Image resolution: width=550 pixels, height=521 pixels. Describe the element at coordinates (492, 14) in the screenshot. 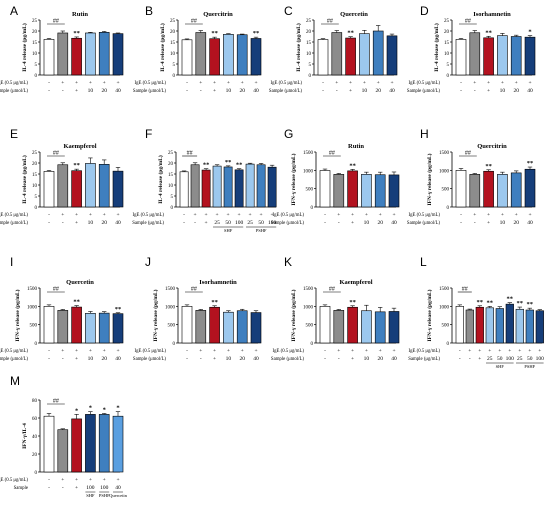

I see `chart-title: Isorhamnetin` at that location.